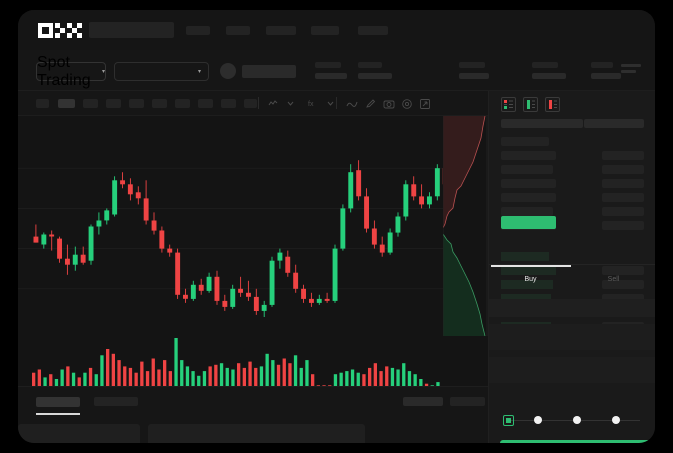 The height and width of the screenshot is (453, 673). What do you see at coordinates (528, 222) in the screenshot?
I see `spread-price-highlight` at bounding box center [528, 222].